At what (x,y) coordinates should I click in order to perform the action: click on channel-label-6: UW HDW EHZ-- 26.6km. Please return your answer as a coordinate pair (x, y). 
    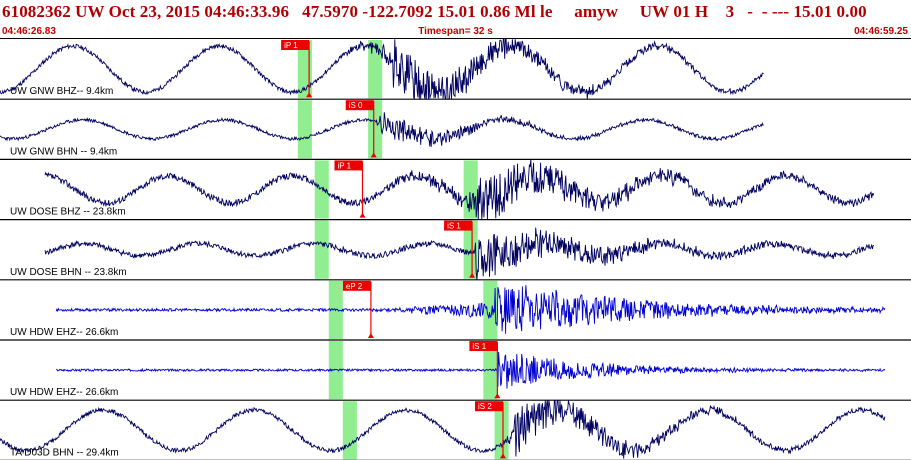
    Looking at the image, I should click on (64, 392).